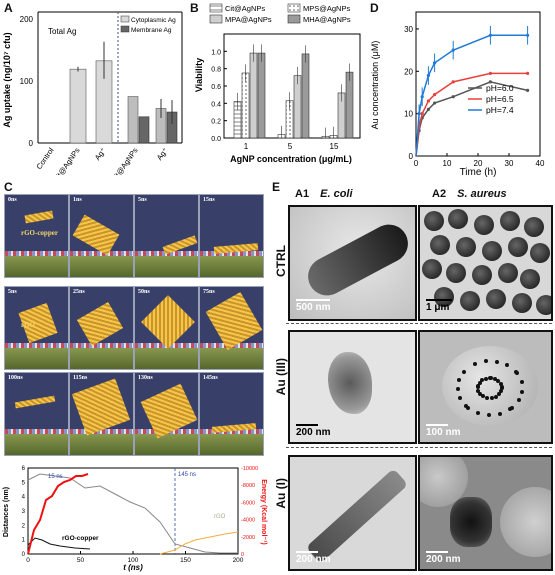 This screenshot has width=555, height=575. What do you see at coordinates (482, 194) in the screenshot?
I see `tem-col2-organism: S. aureus` at bounding box center [482, 194].